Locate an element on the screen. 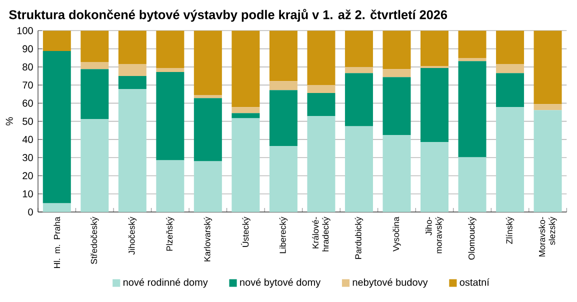  x-tick-label: Králové-hradecký is located at coordinates (321, 234).